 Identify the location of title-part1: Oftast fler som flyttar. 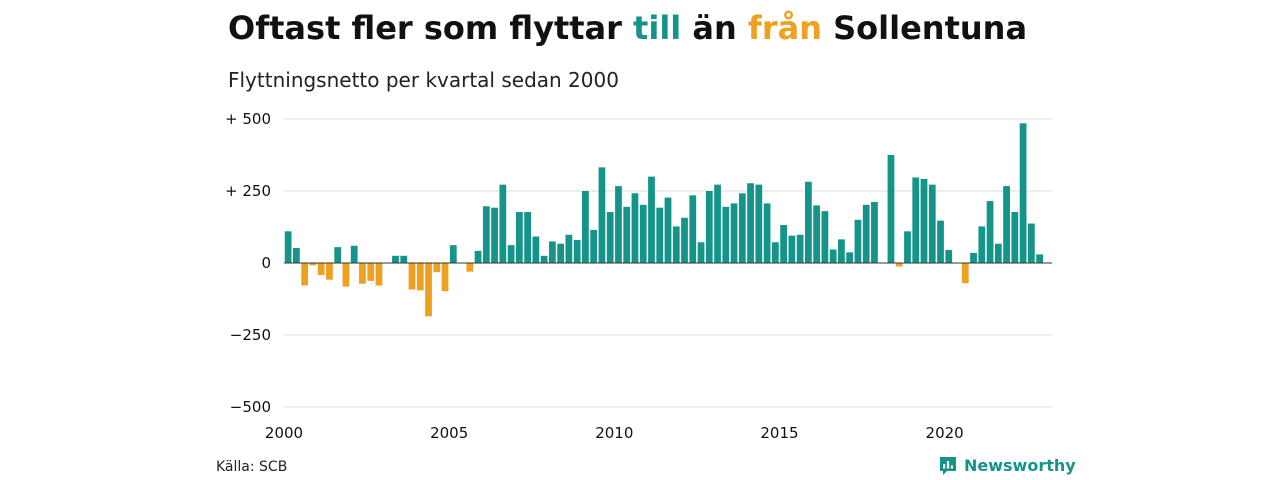
(431, 28).